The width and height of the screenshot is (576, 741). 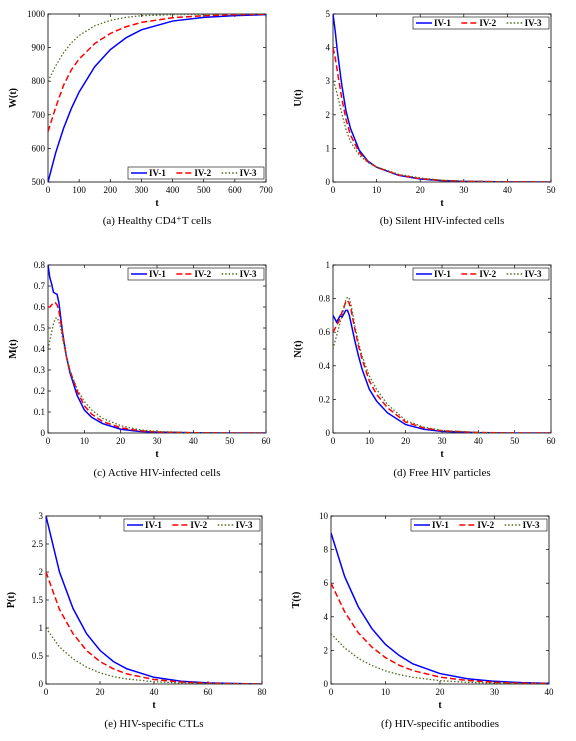 I want to click on x-tick-label: 700, so click(x=266, y=190).